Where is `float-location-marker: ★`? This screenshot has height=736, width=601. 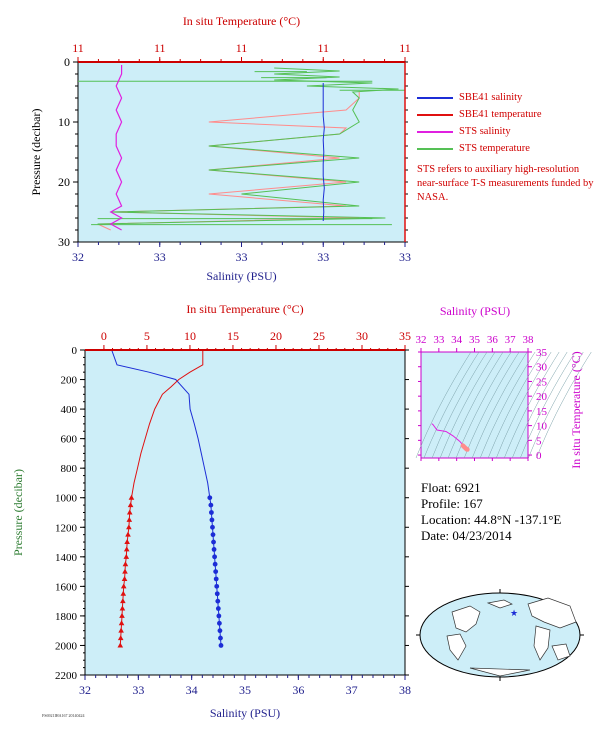 float-location-marker: ★ is located at coordinates (514, 614).